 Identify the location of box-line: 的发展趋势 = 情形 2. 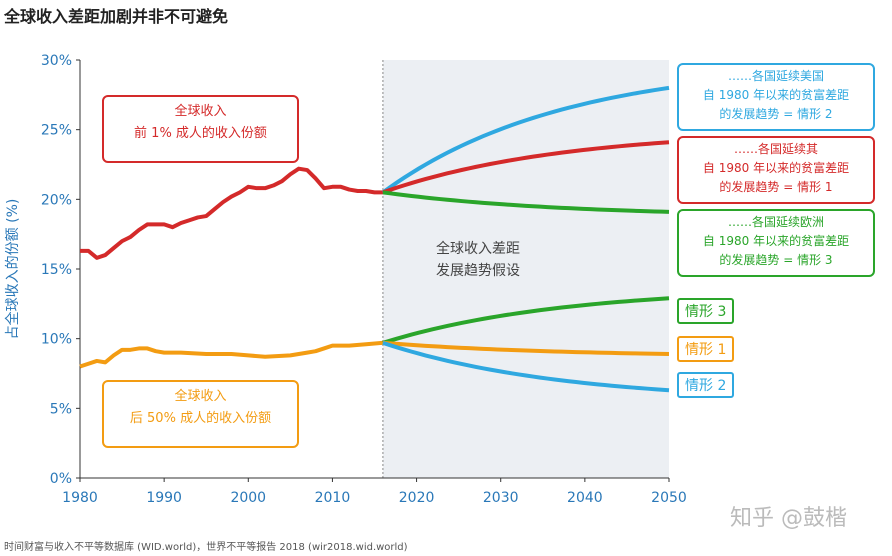
(776, 114).